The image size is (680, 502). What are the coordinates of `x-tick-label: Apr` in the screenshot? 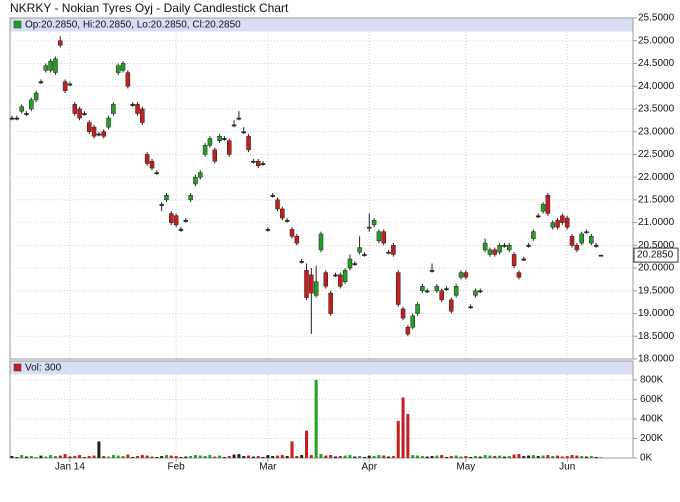 It's located at (369, 467).